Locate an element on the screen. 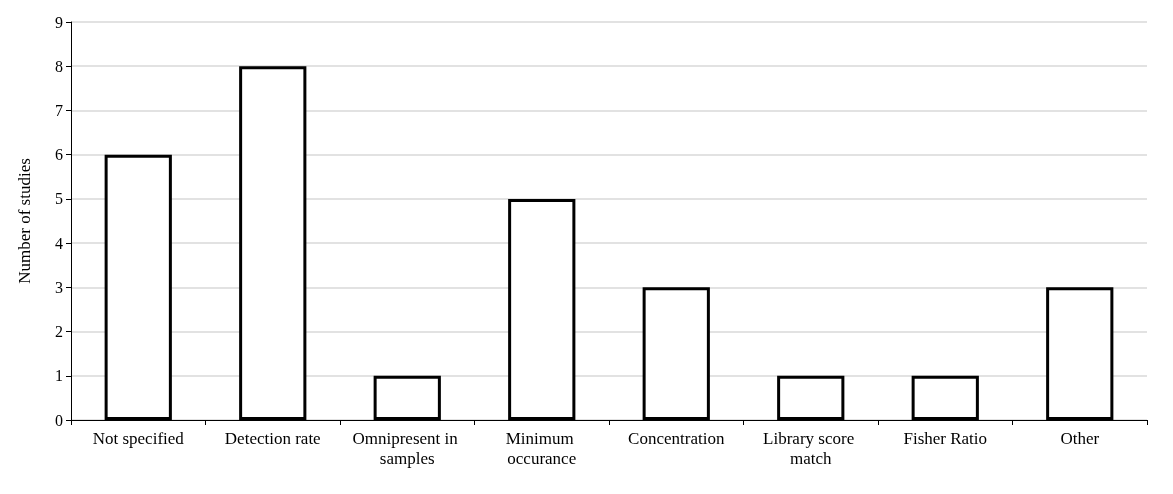 The width and height of the screenshot is (1173, 494). y-tick-label: 5 is located at coordinates (59, 199).